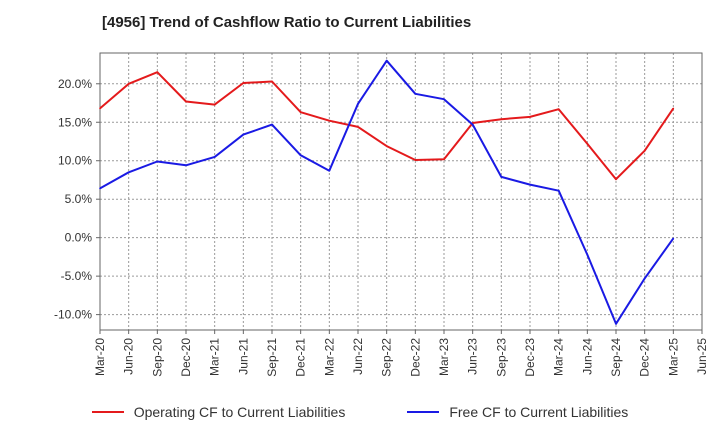 The image size is (720, 440). I want to click on x-tick-label: Dec-23, so click(530, 357).